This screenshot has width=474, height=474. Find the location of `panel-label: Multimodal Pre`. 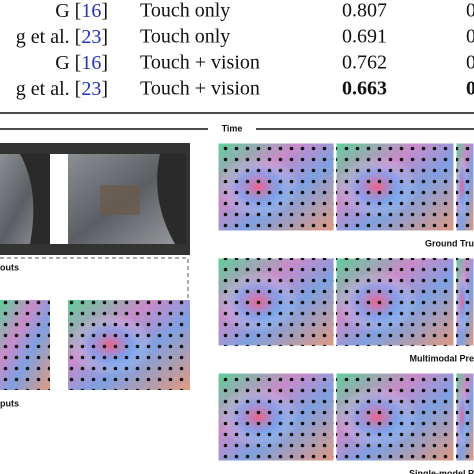

panel-label: Multimodal Pre is located at coordinates (441, 358).